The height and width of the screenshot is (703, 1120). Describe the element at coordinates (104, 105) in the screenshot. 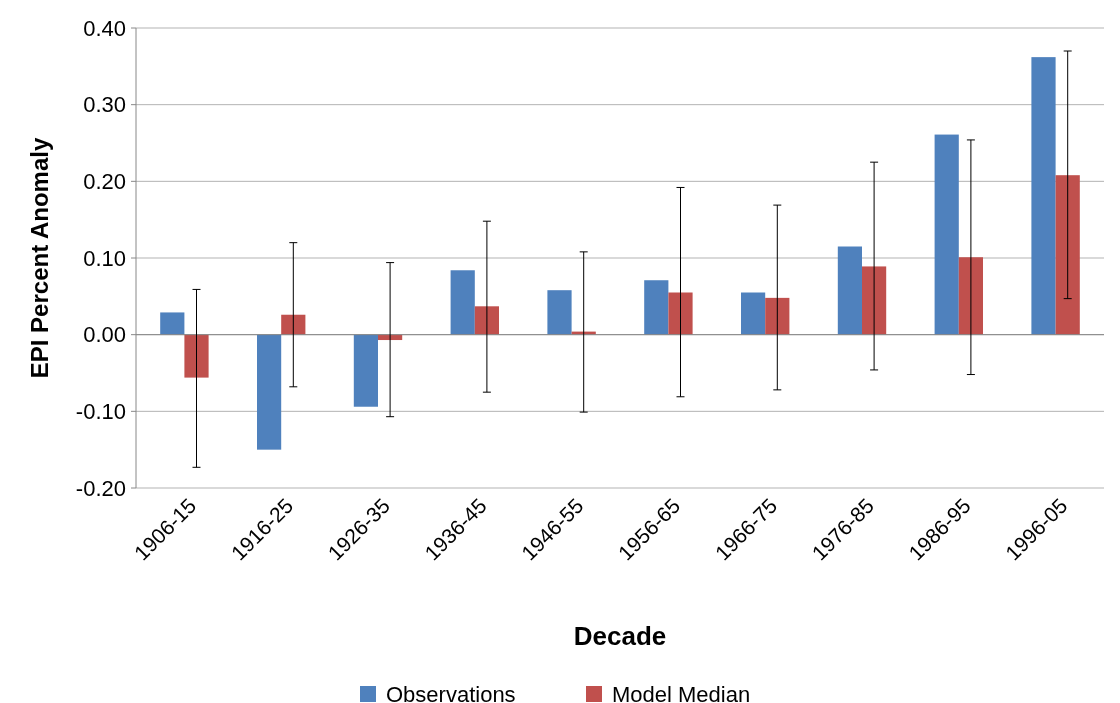

I see `y-tick-label: 0.30` at that location.